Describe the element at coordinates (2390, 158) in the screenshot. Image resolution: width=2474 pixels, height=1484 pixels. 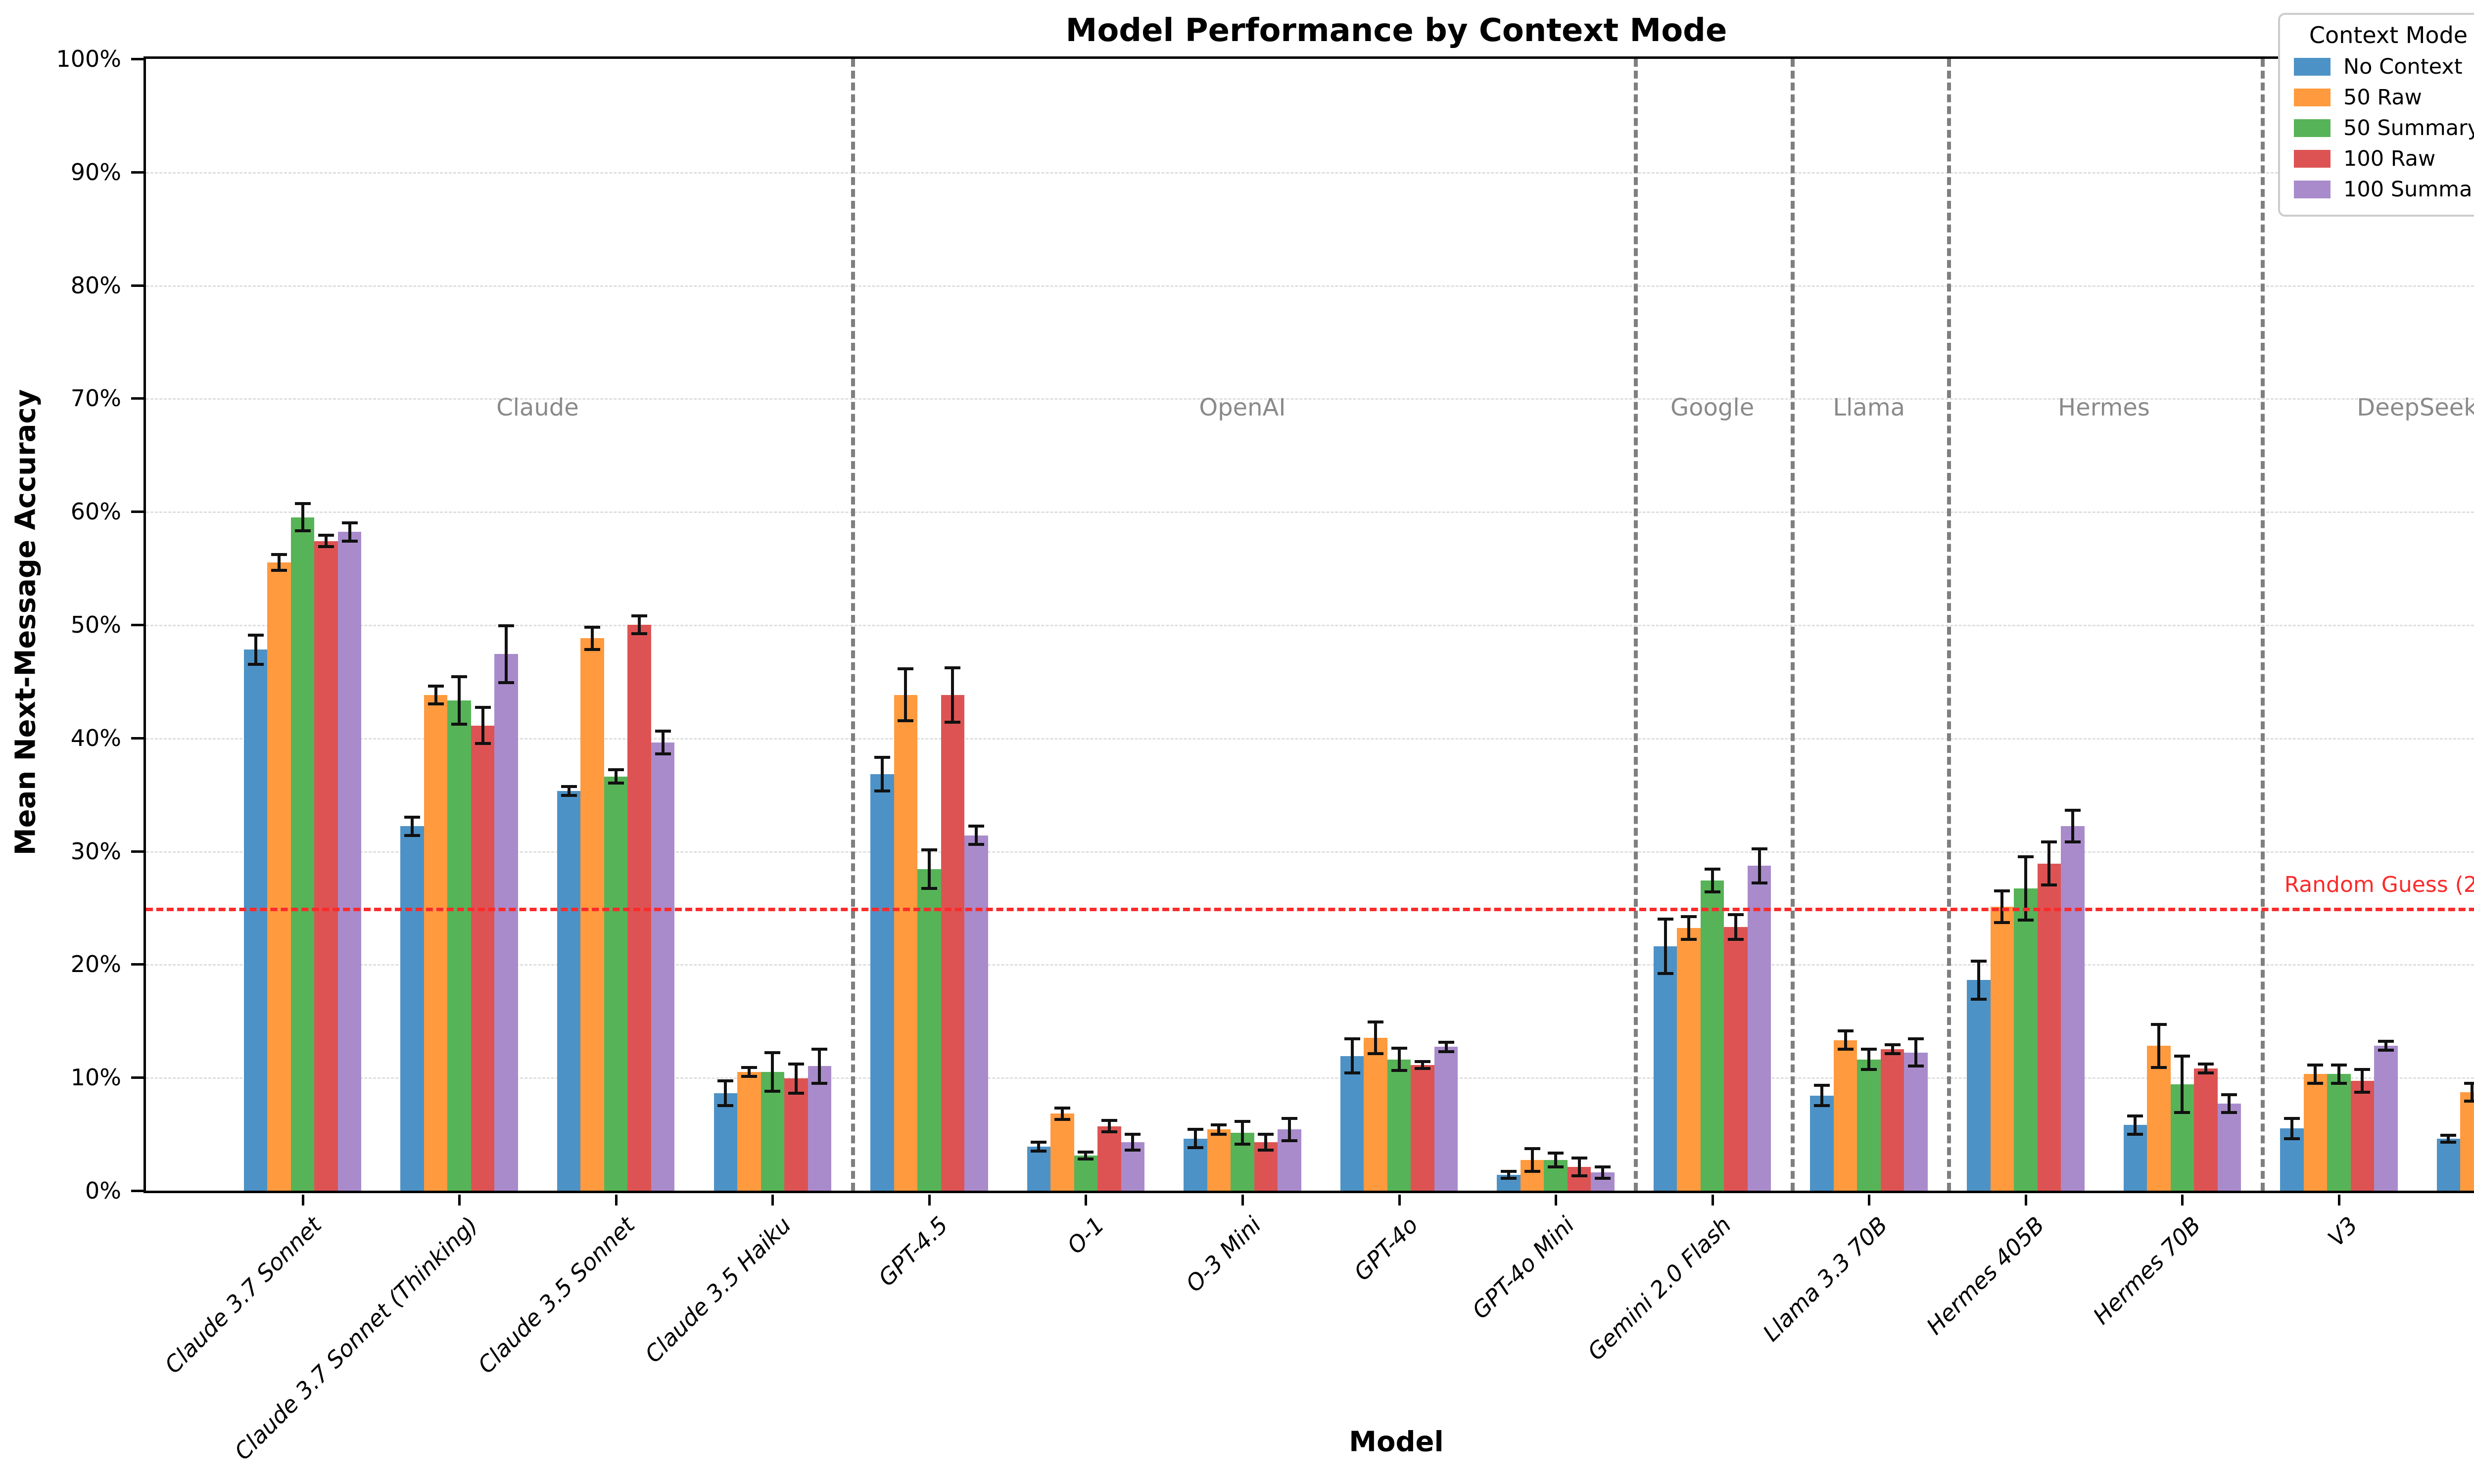
I see `legend-label: 100 Raw` at that location.